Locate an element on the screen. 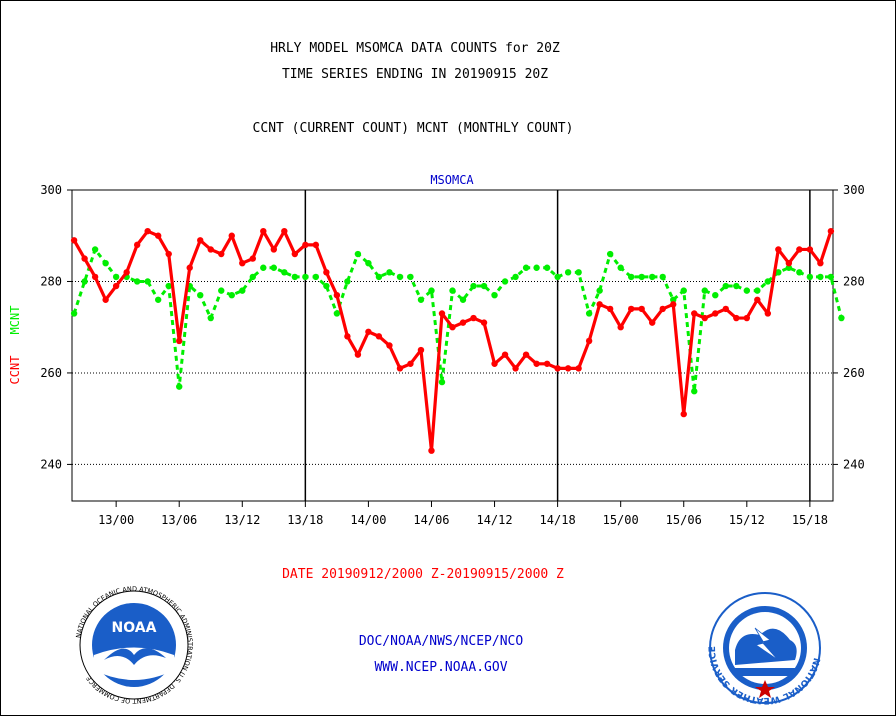  noaa-logo-label: NOAA is located at coordinates (134, 628).